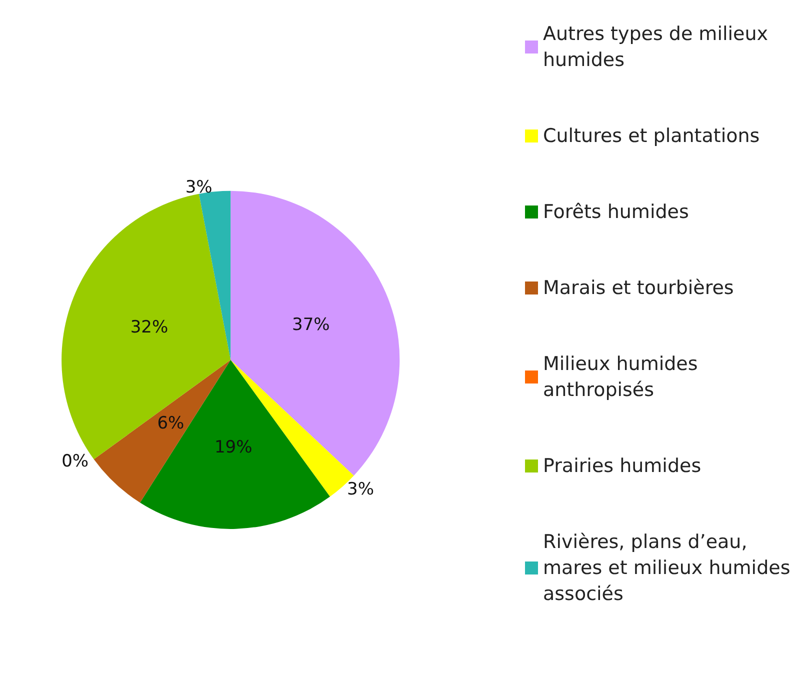  Describe the element at coordinates (149, 328) in the screenshot. I see `data-label: 32%` at that location.